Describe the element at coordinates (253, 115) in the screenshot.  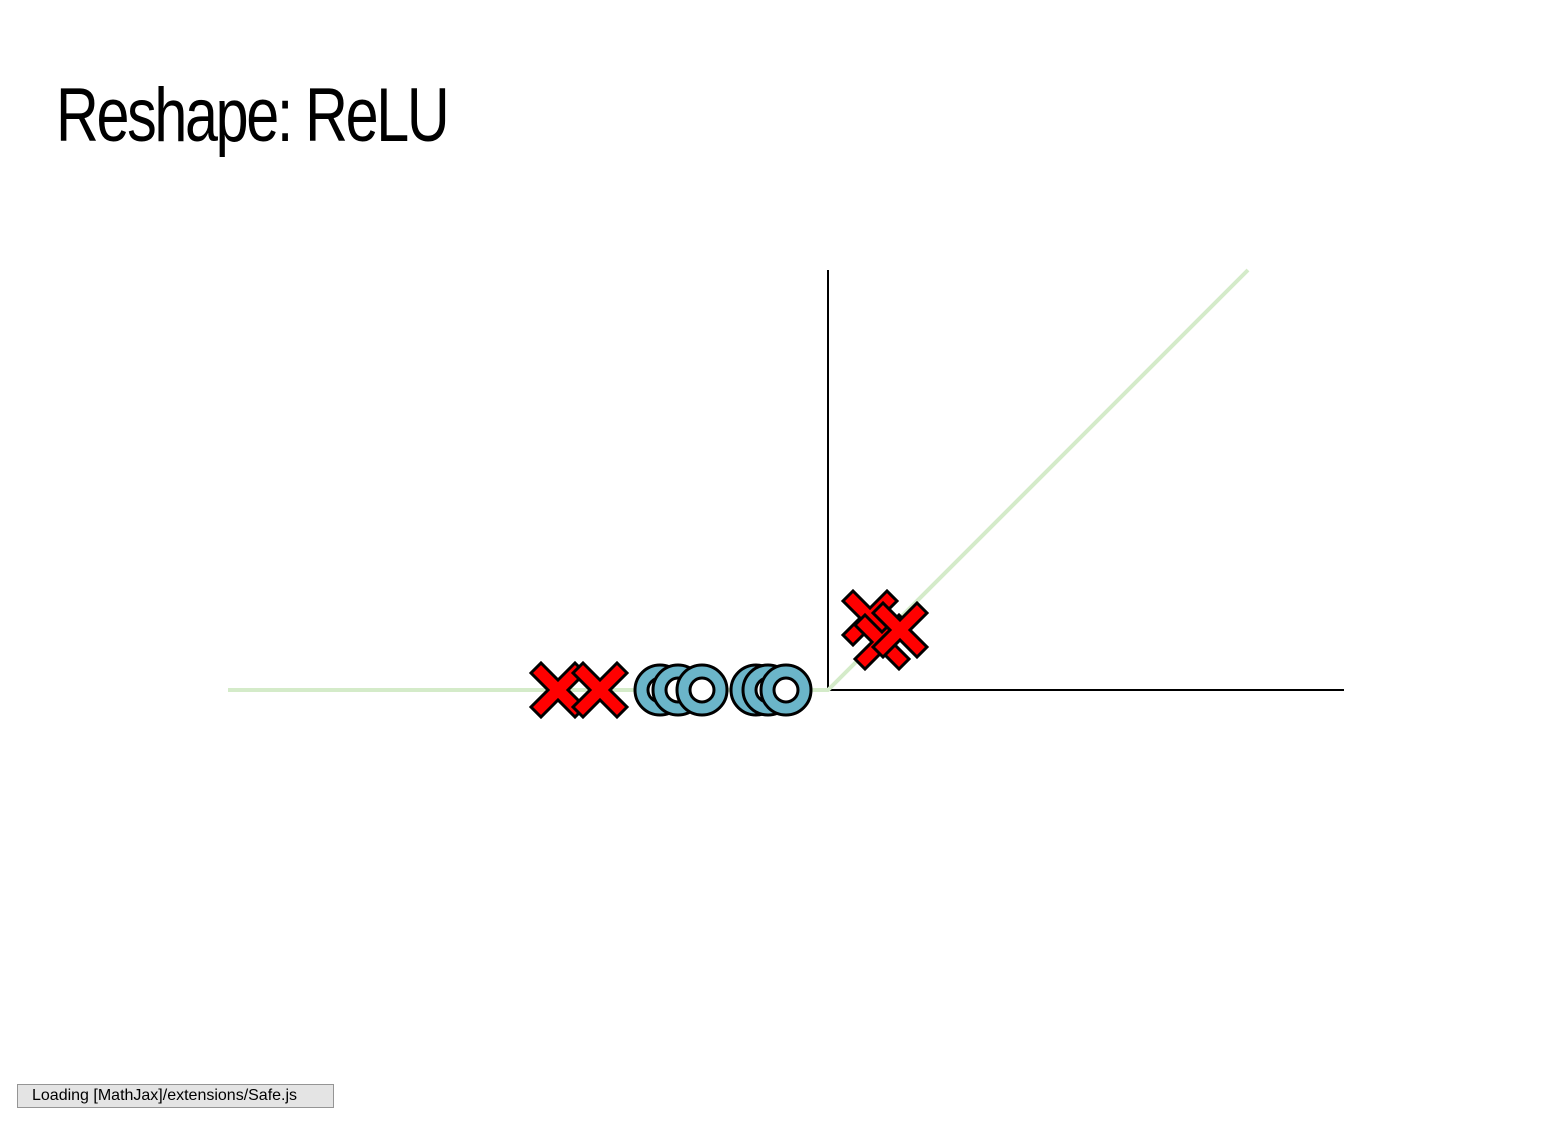
I see `slide-title: Reshape: ReLU` at that location.